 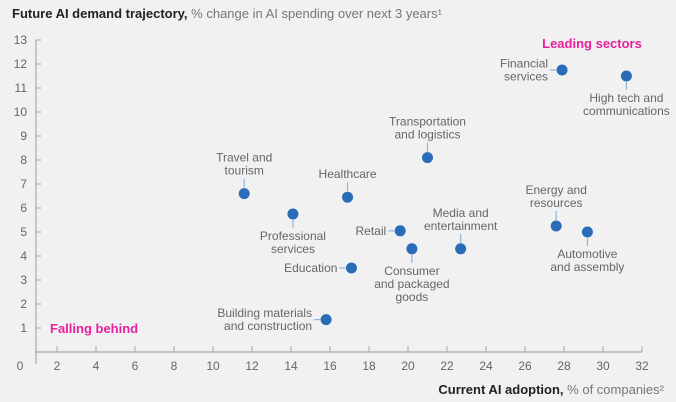 I want to click on point-label-line: and construction, so click(x=268, y=326).